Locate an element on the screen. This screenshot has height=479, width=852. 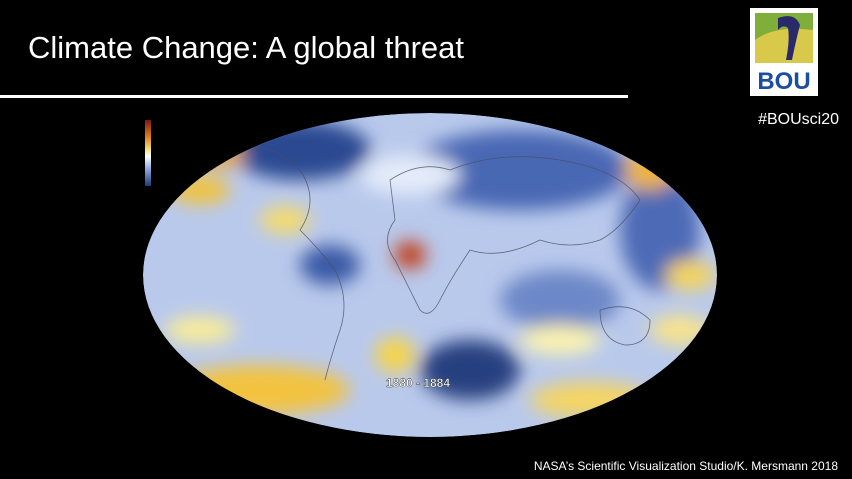
hashtag: #BOUsci20 is located at coordinates (798, 119).